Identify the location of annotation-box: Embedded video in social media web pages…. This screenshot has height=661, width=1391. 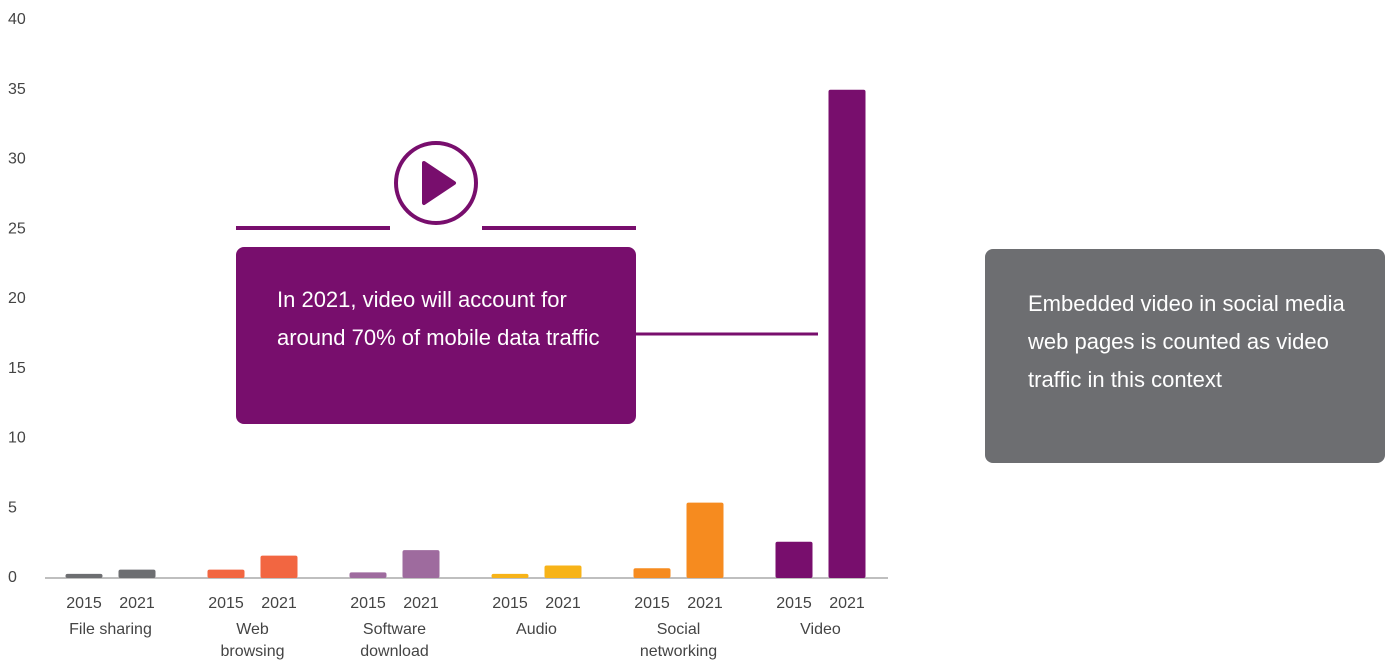
(1185, 356).